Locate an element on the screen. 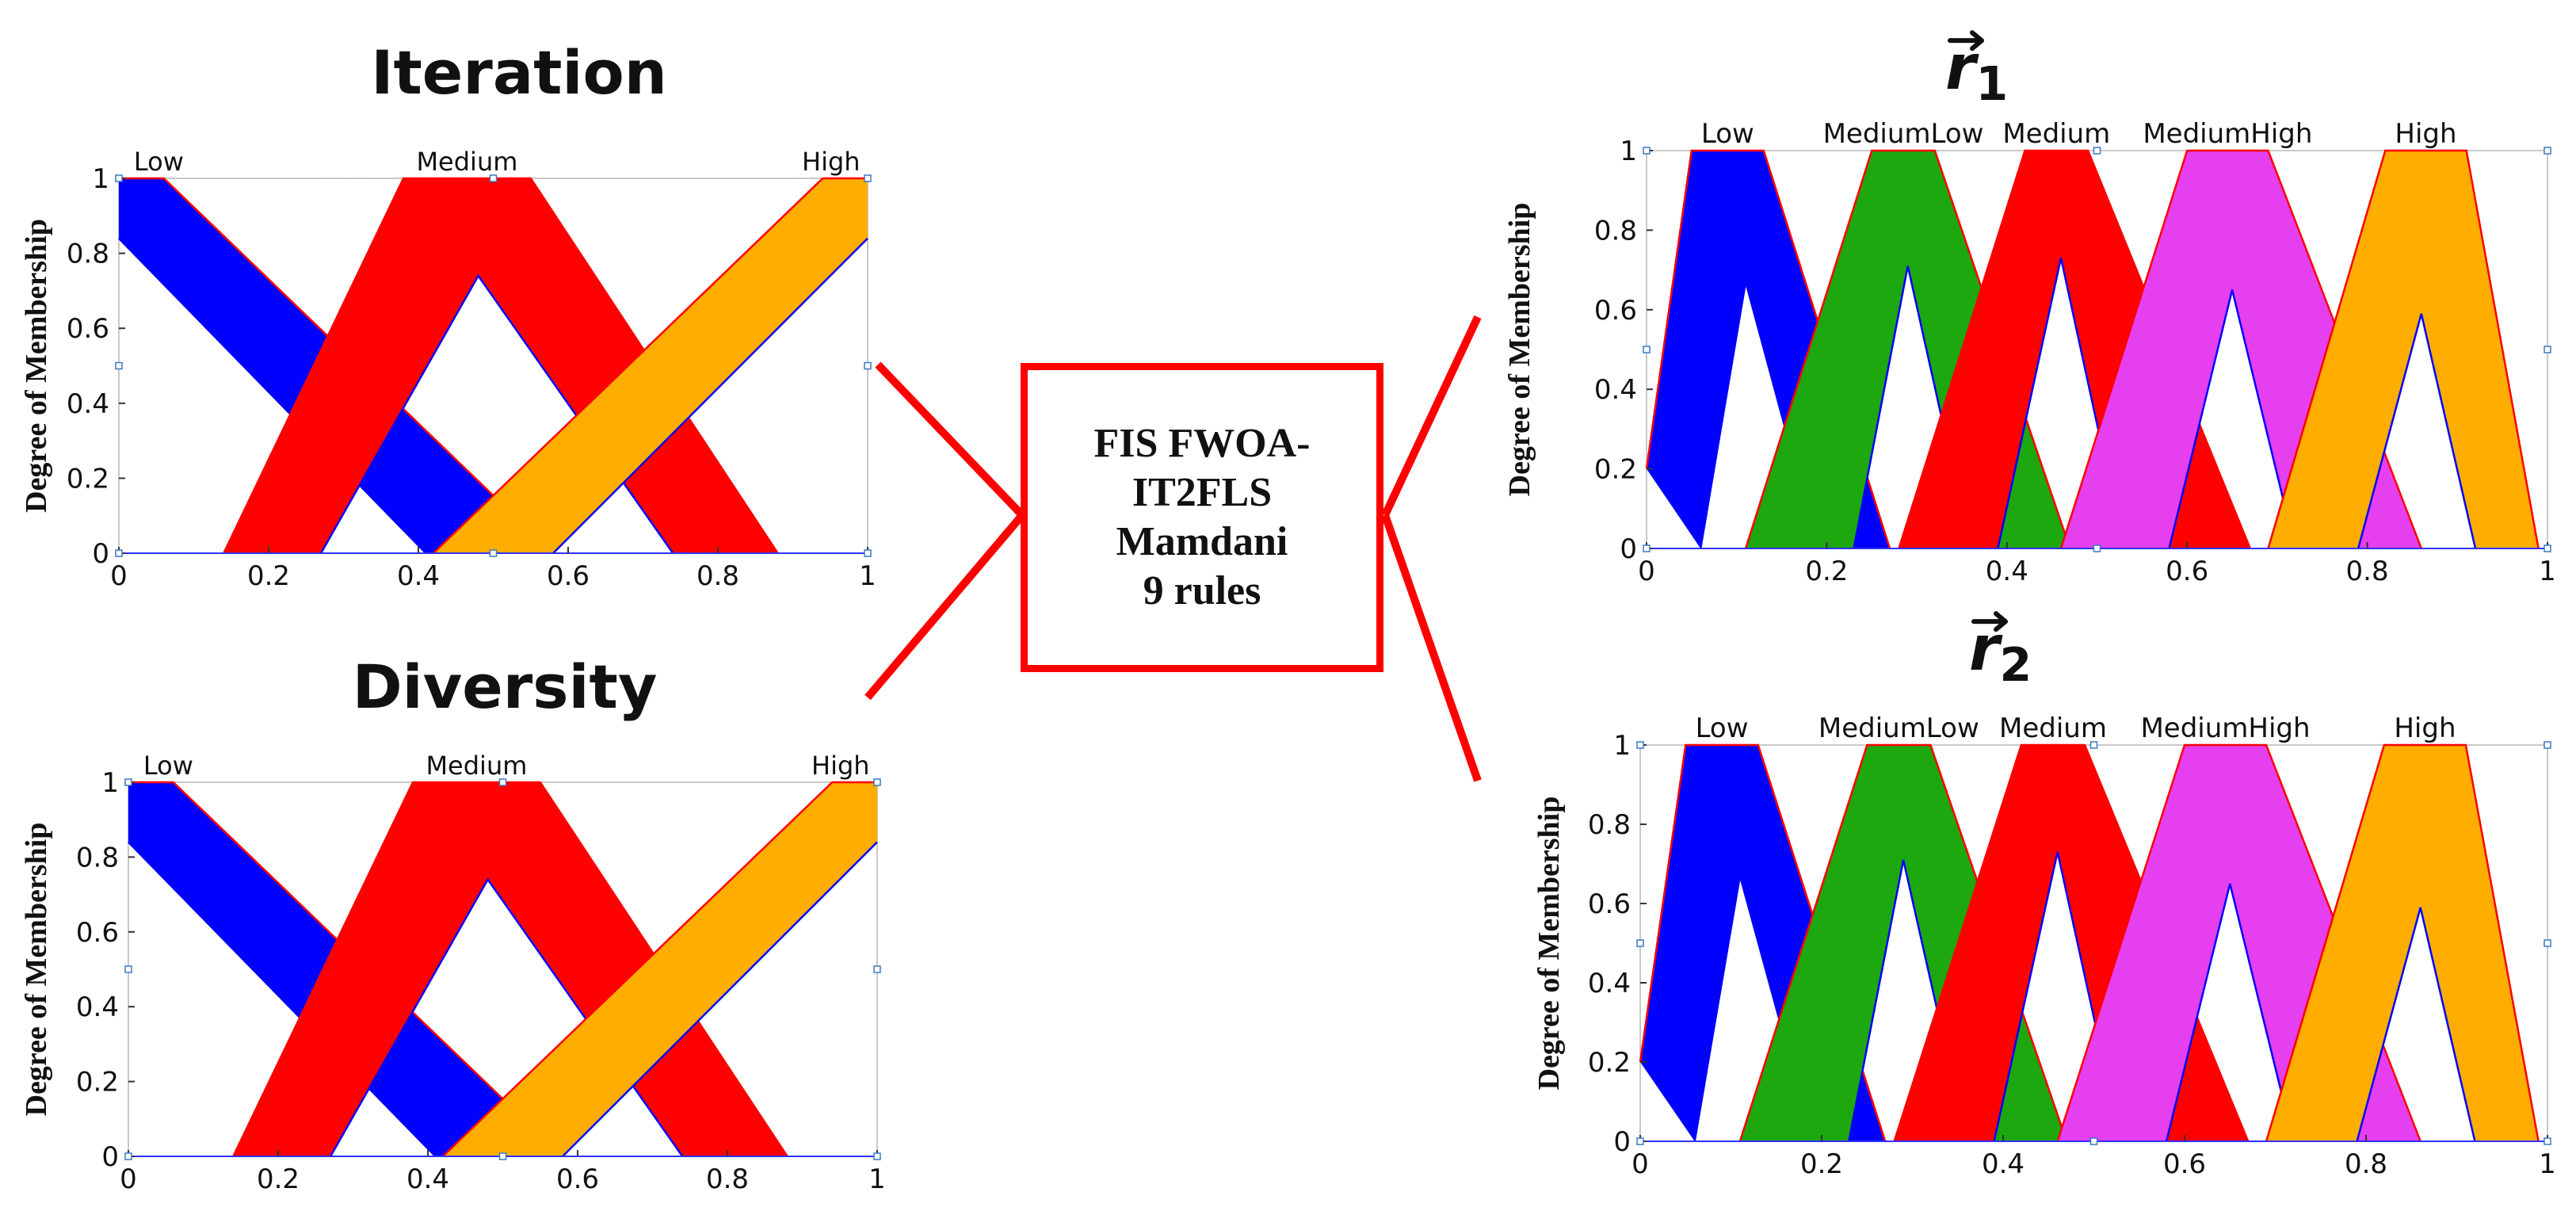  connector-diversity is located at coordinates (944, 606).